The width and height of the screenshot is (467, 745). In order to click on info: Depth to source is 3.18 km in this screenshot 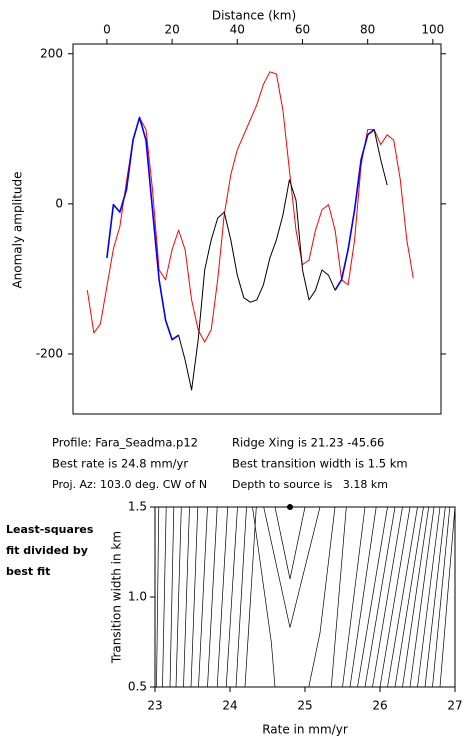, I will do `click(310, 484)`.